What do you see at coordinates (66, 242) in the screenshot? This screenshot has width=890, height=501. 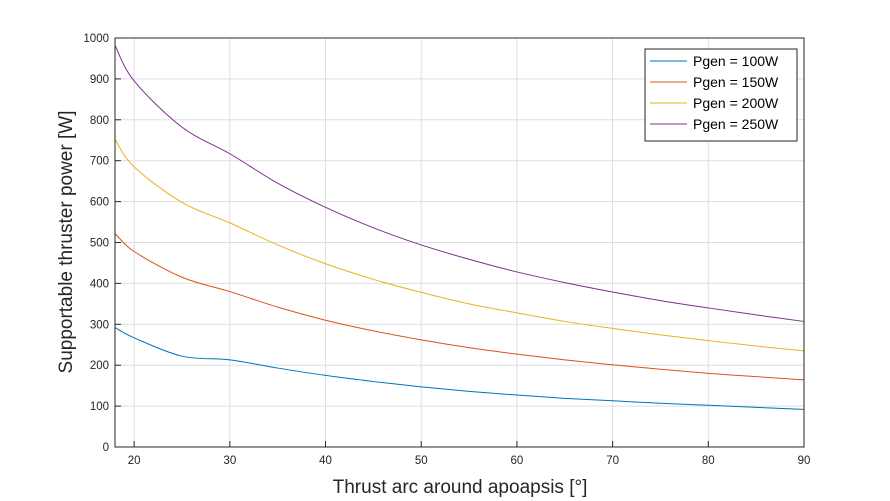 I see `y-axis-label: Supportable thruster power [W]` at bounding box center [66, 242].